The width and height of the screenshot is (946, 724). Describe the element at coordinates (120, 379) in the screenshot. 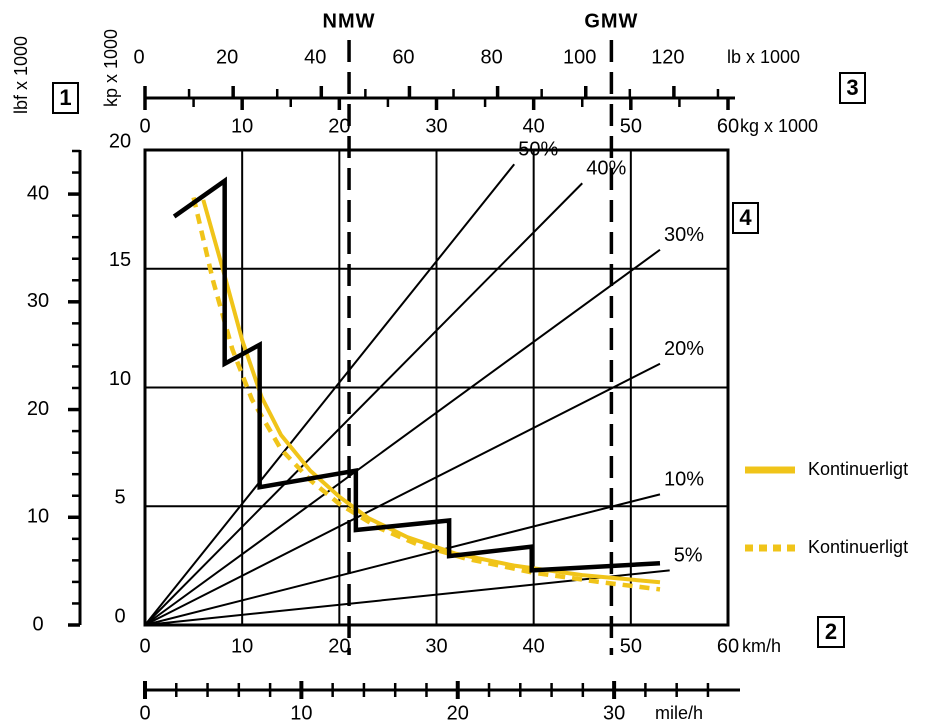

I see `kp-tick-label: 10` at that location.